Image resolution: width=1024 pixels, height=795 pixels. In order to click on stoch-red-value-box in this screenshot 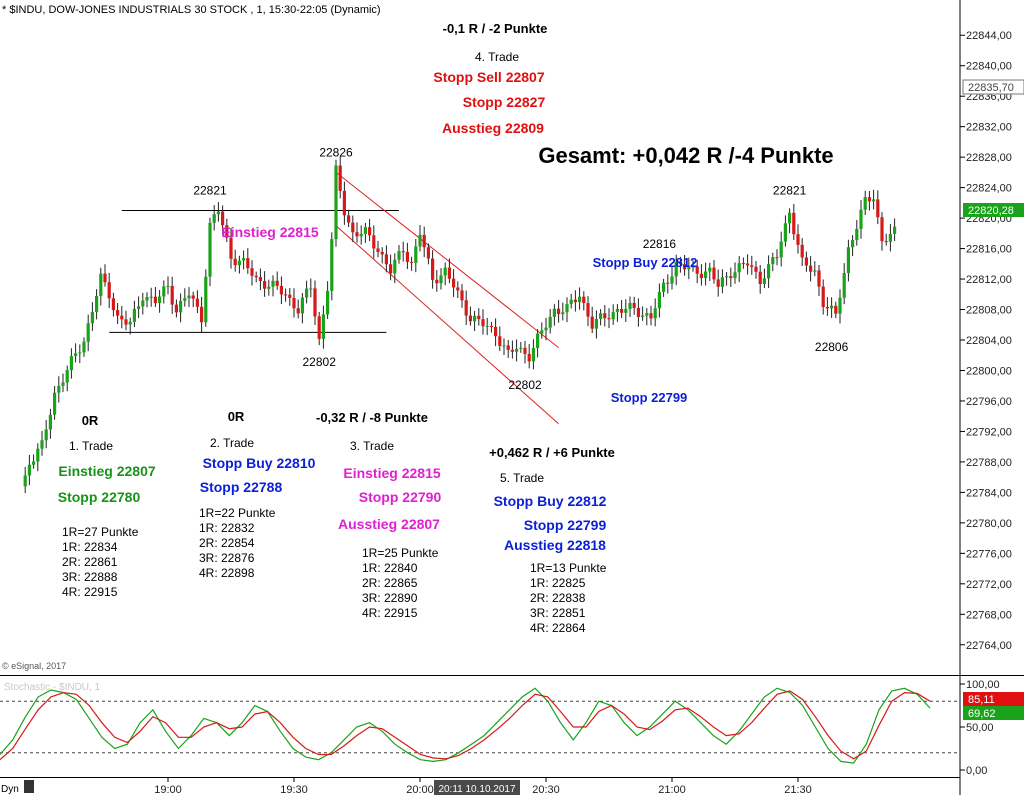, I will do `click(993, 699)`.